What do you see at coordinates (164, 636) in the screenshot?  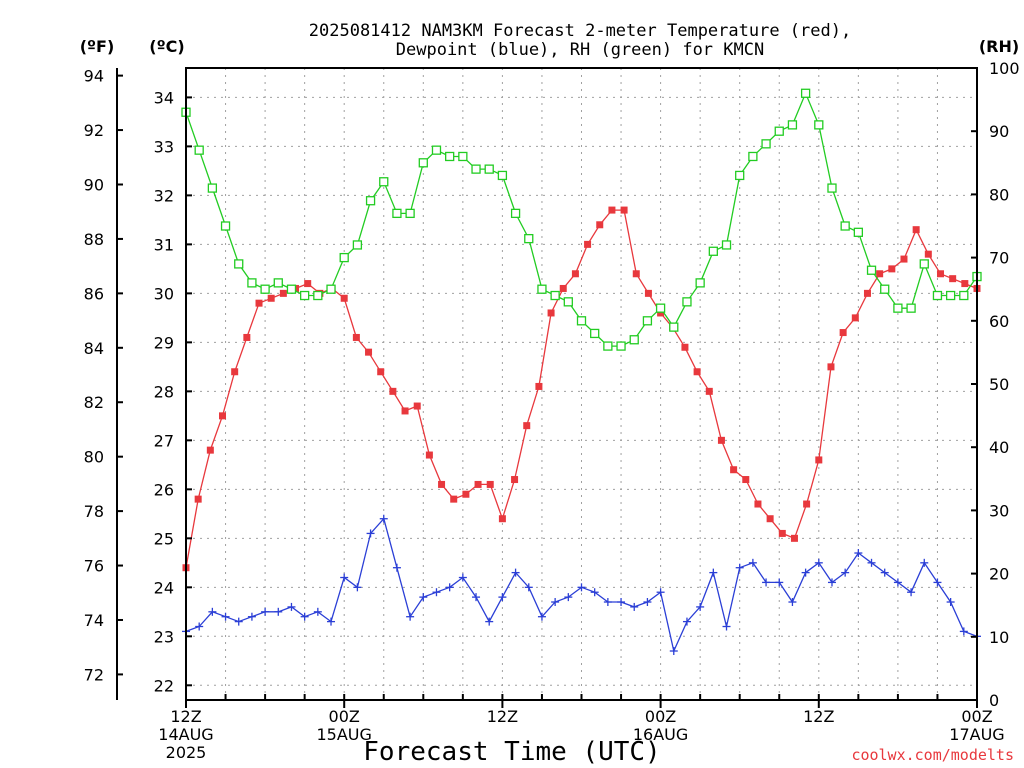 I see `celsius-tick-label: 23` at bounding box center [164, 636].